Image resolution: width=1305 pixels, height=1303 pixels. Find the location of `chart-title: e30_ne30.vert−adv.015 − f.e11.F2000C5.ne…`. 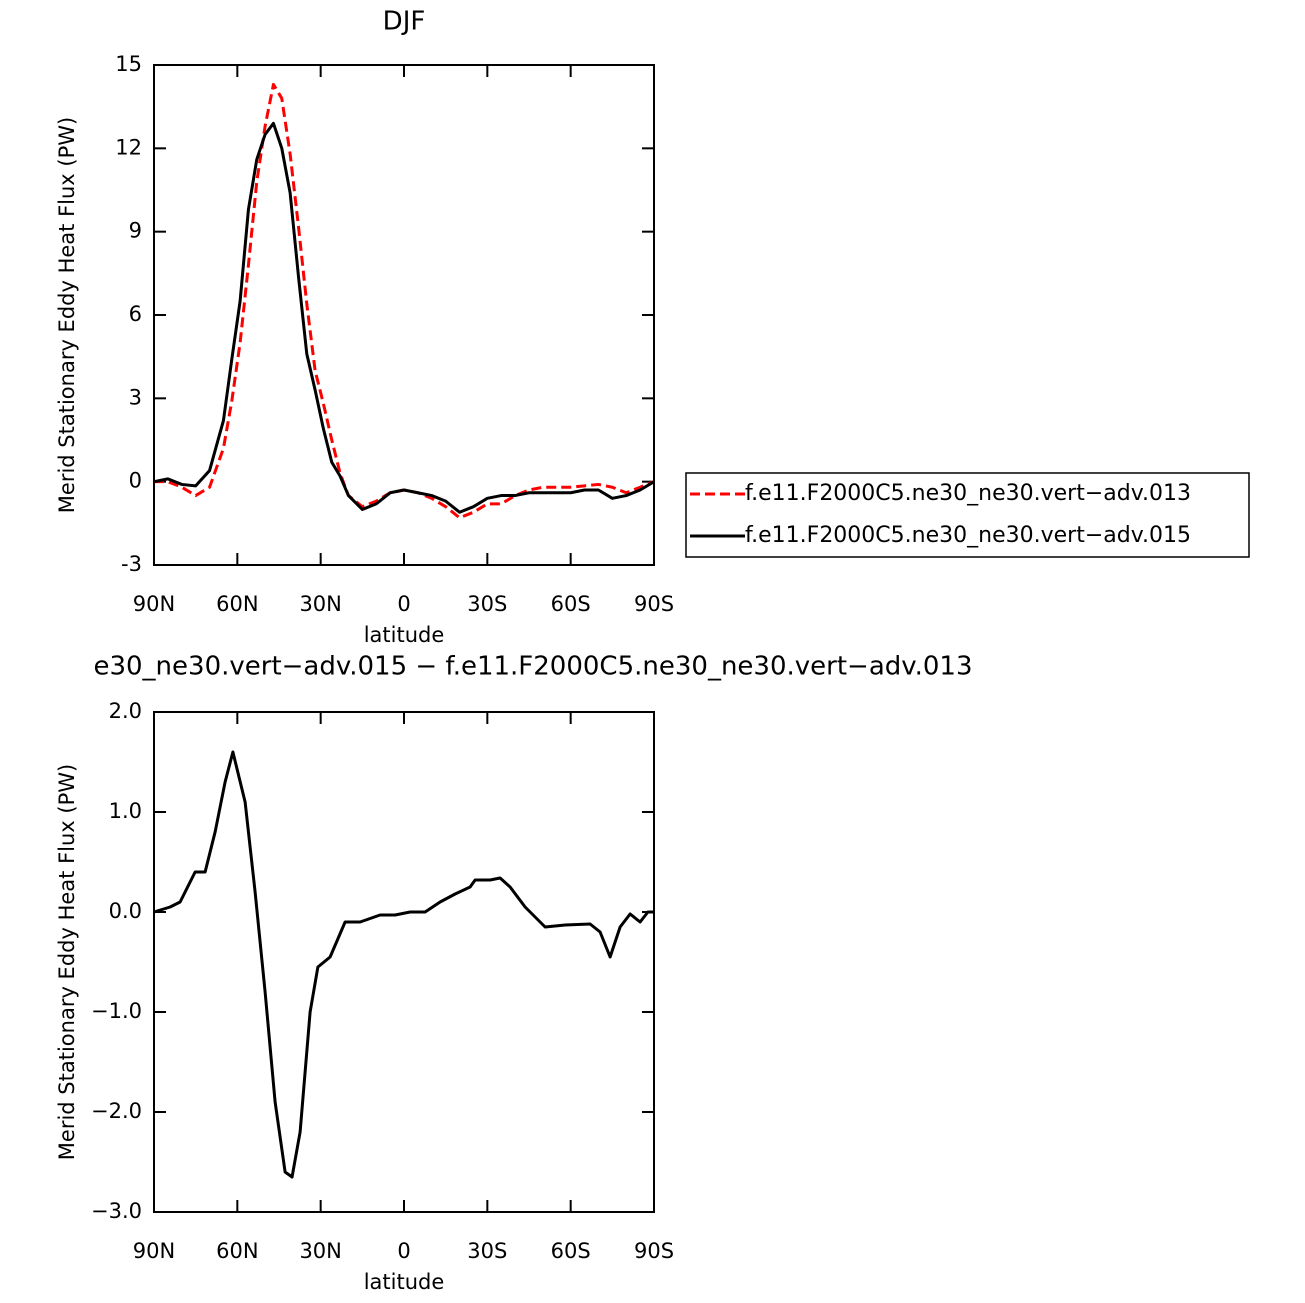

chart-title: e30_ne30.vert−adv.015 − f.e11.F2000C5.ne… is located at coordinates (532, 667).